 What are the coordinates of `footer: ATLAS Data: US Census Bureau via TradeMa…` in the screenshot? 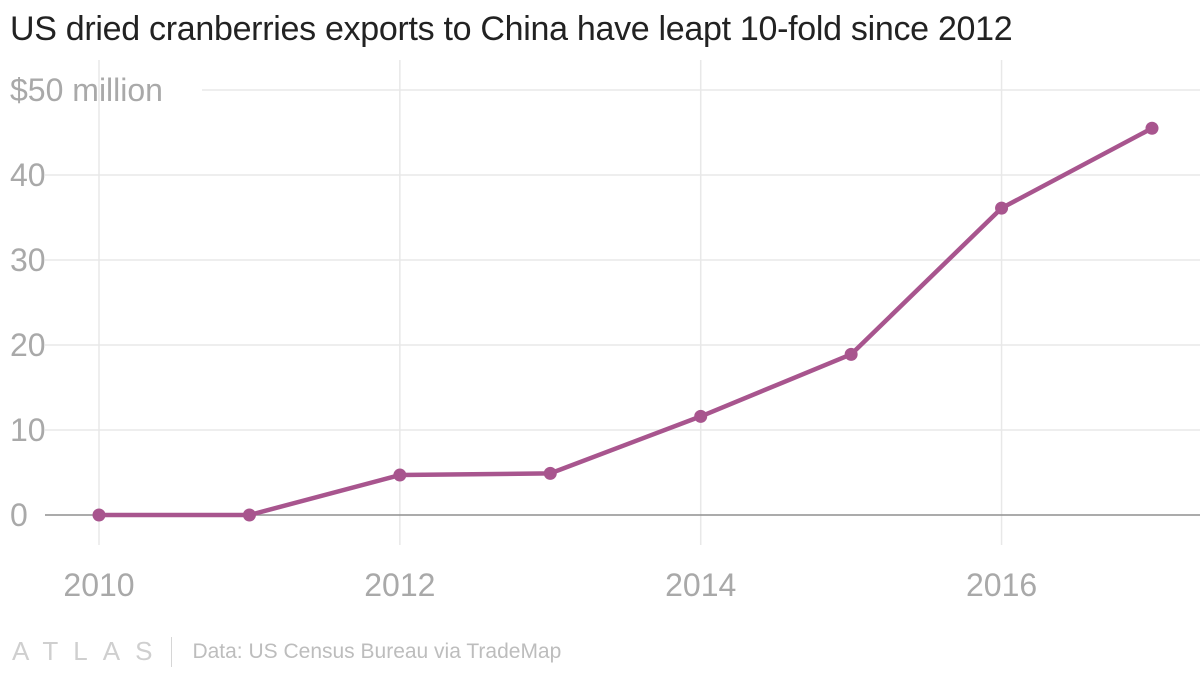 It's located at (286, 651).